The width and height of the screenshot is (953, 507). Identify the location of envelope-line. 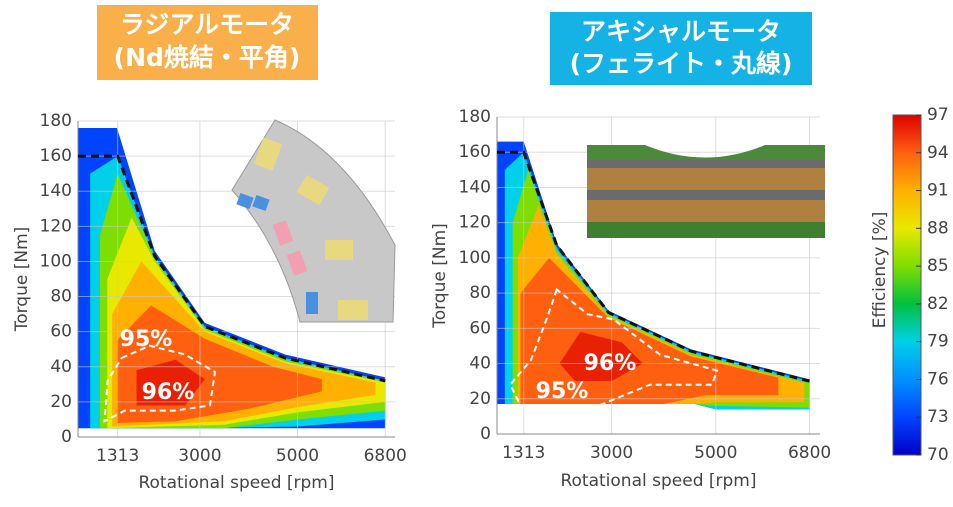
(232, 268).